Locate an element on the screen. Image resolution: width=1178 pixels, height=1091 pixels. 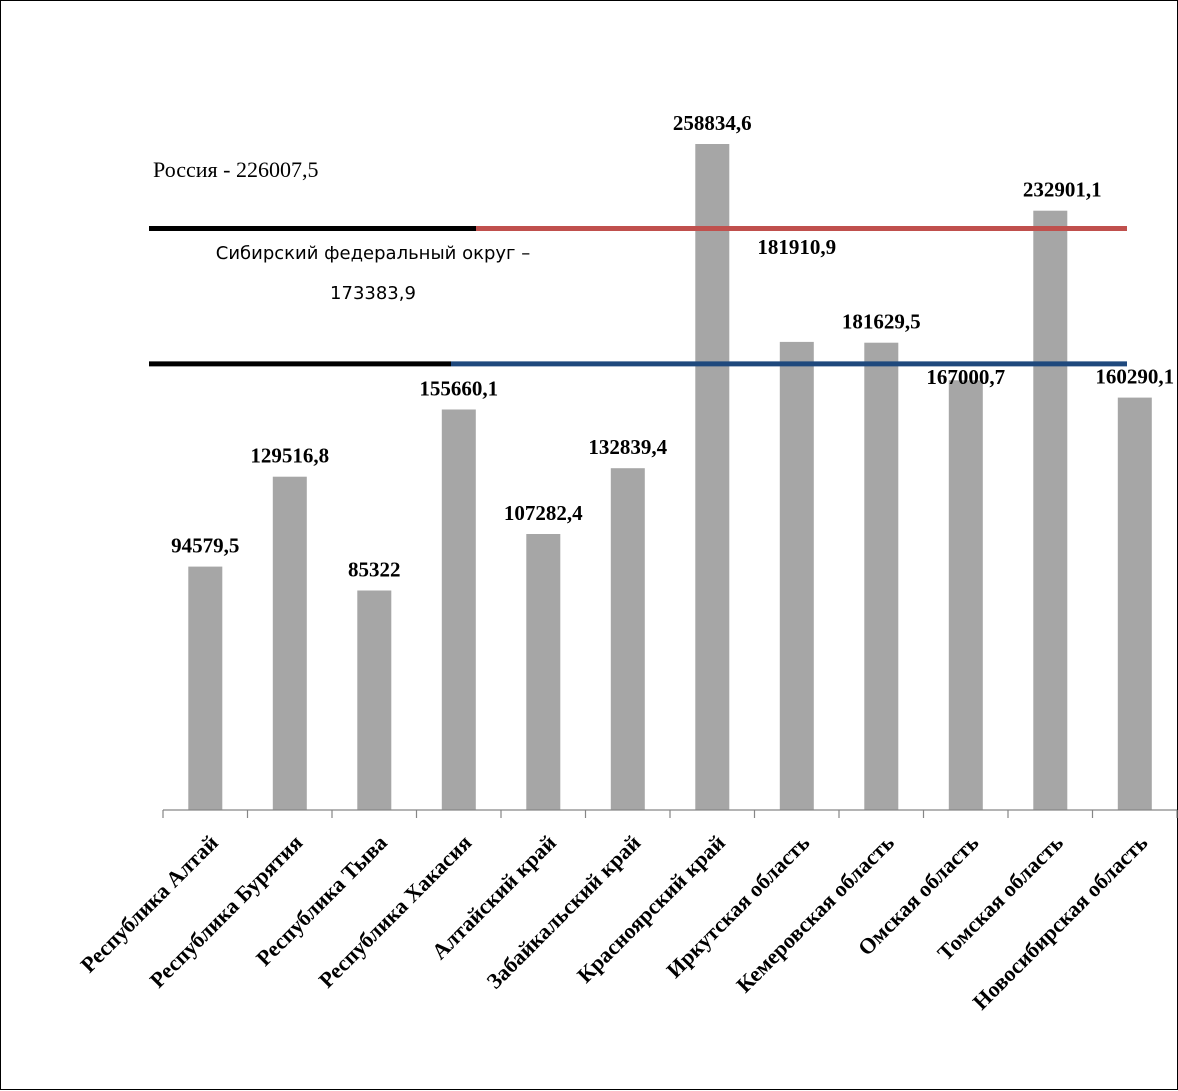
category-label-4: Республика Хакасия is located at coordinates (395, 911).